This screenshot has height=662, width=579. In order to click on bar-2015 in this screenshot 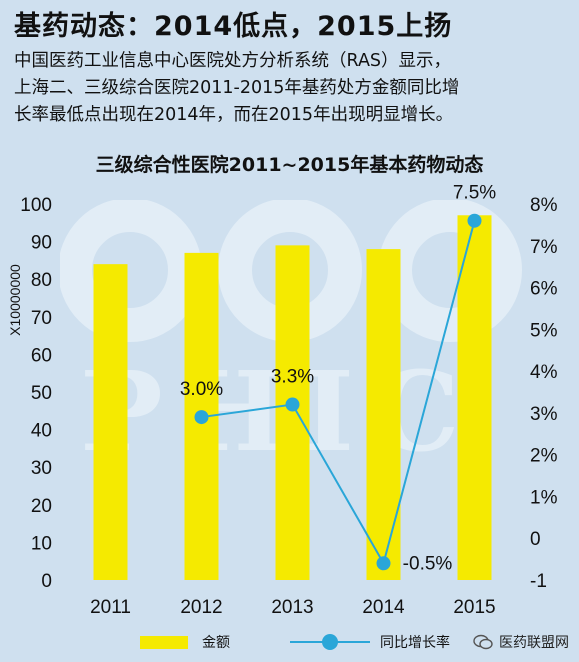, I will do `click(474, 397)`.